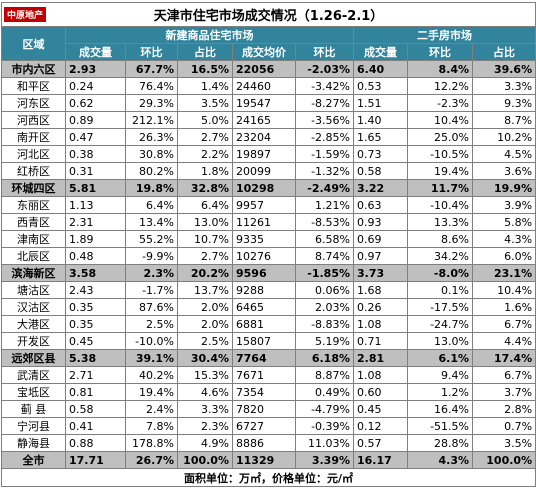 This screenshot has width=536, height=496. What do you see at coordinates (205, 307) in the screenshot?
I see `cell: 2.0%` at bounding box center [205, 307].